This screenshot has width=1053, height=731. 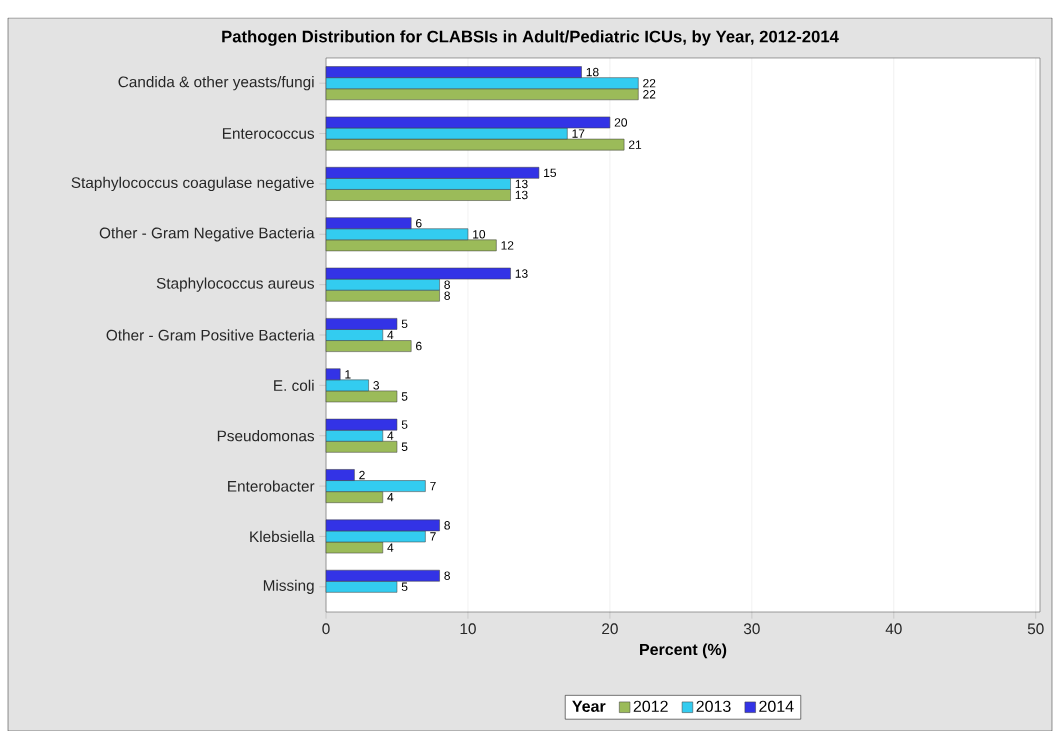 What do you see at coordinates (348, 374) in the screenshot?
I see `data-label: 1` at bounding box center [348, 374].